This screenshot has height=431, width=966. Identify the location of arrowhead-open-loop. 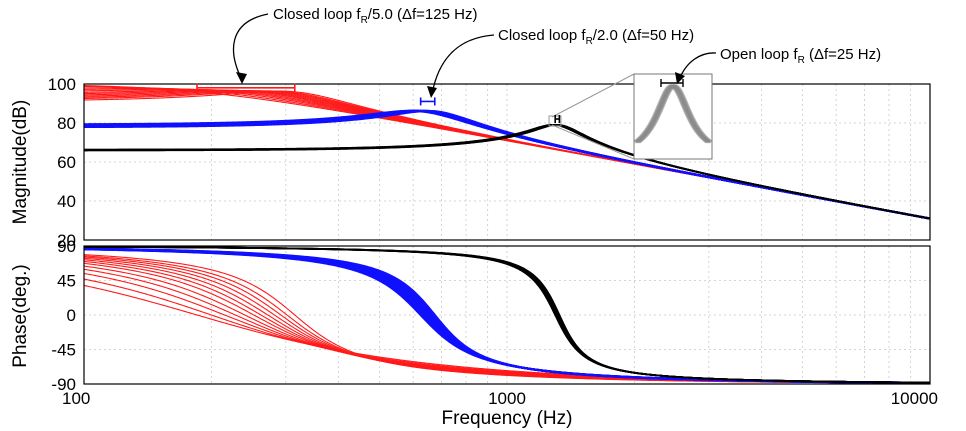
(680, 78).